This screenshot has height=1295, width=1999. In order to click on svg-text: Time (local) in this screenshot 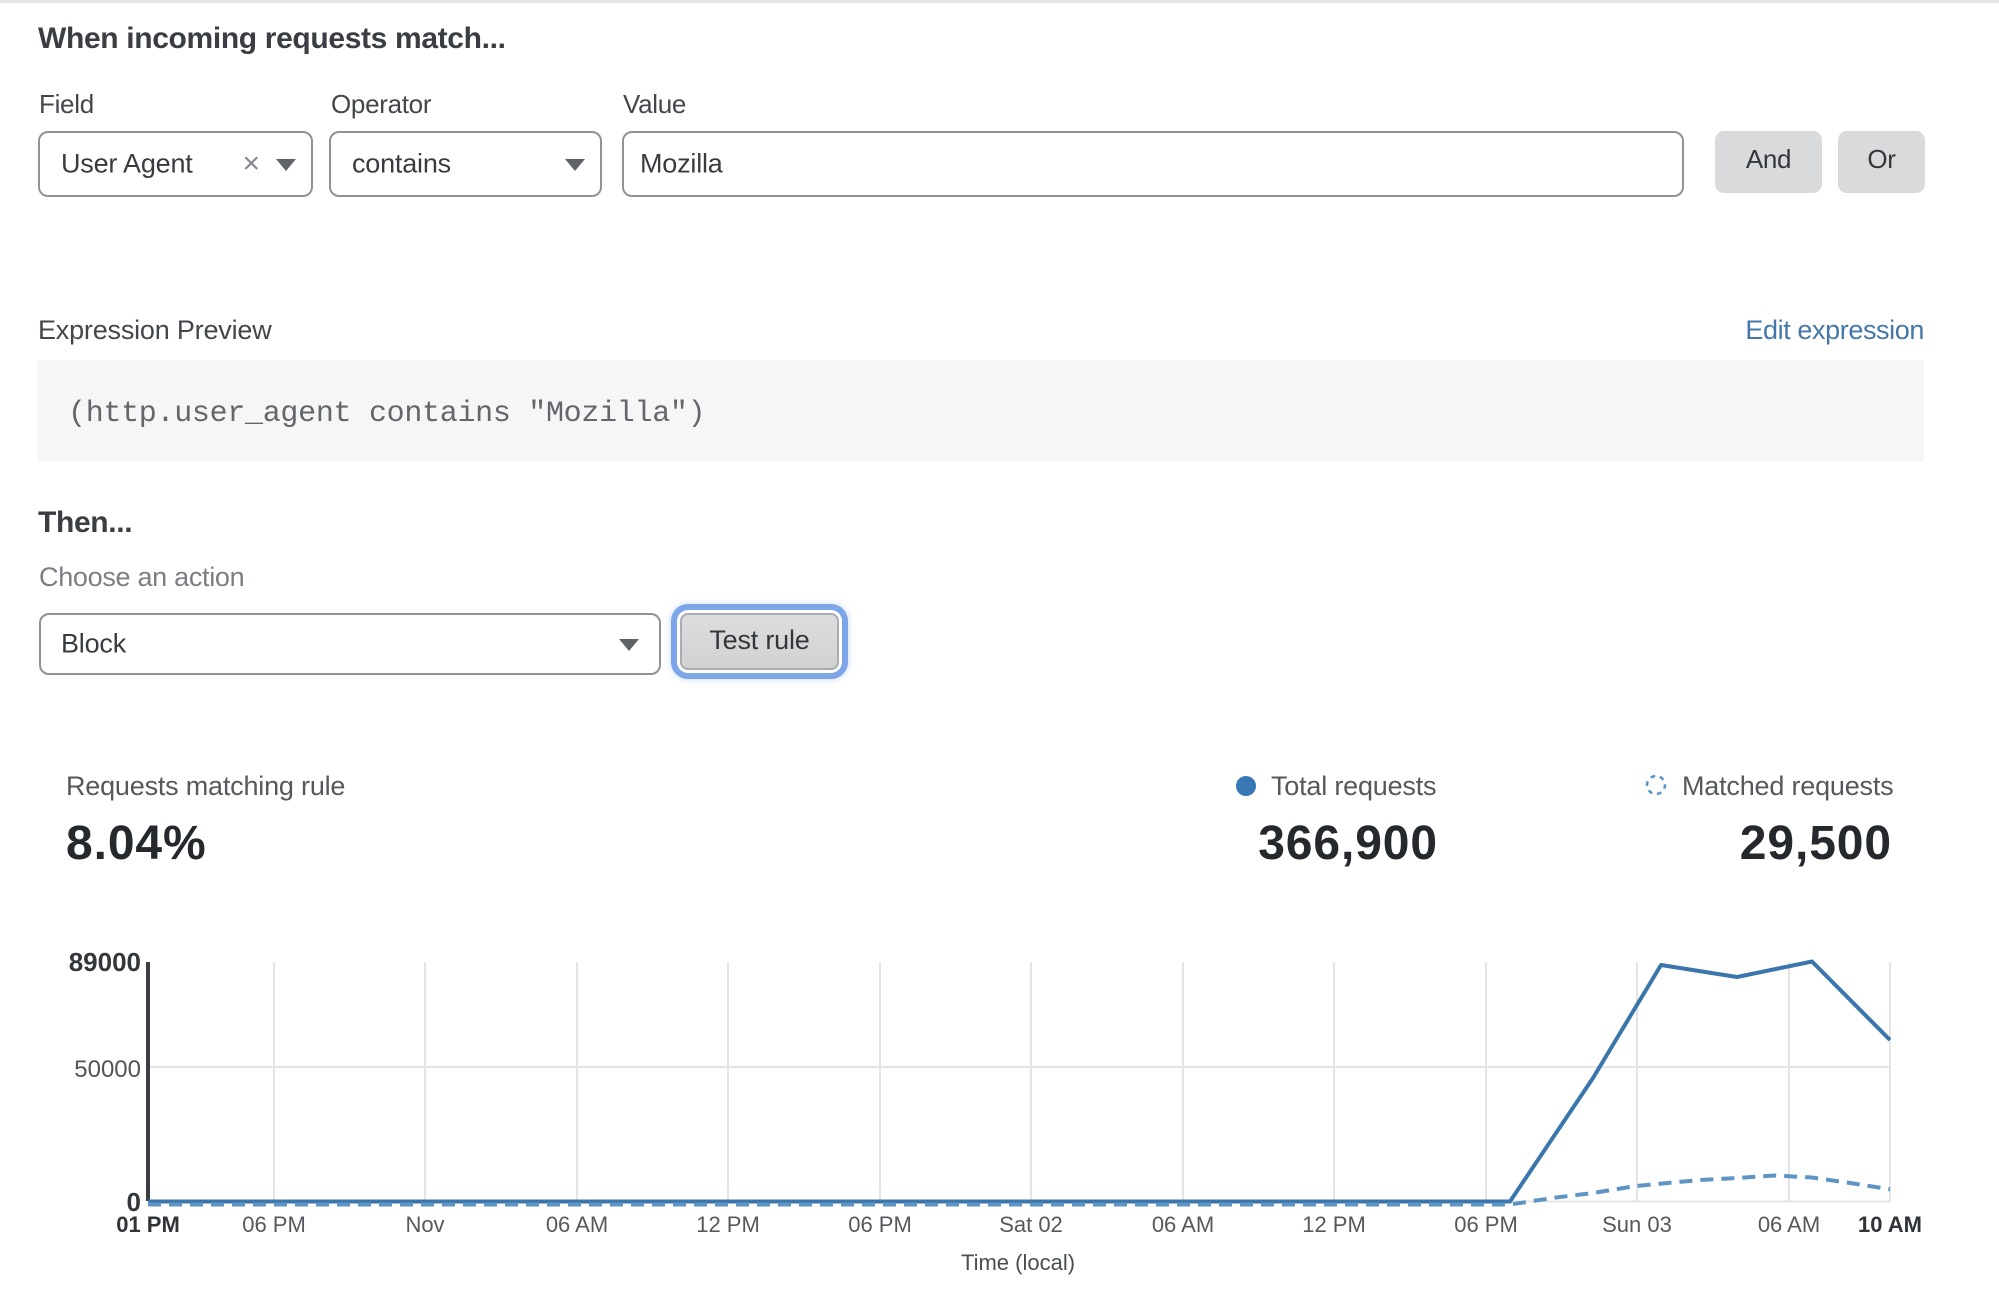, I will do `click(1018, 1262)`.